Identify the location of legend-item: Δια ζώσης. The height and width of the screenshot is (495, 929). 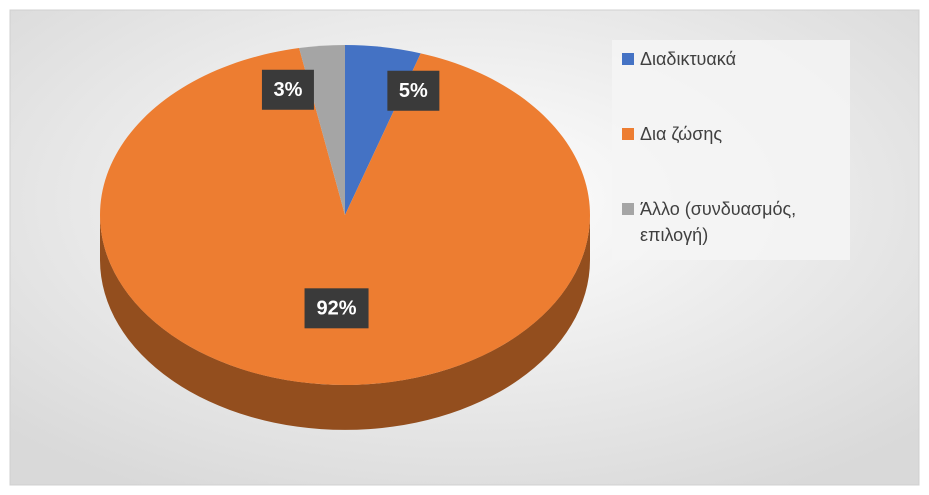
(742, 134).